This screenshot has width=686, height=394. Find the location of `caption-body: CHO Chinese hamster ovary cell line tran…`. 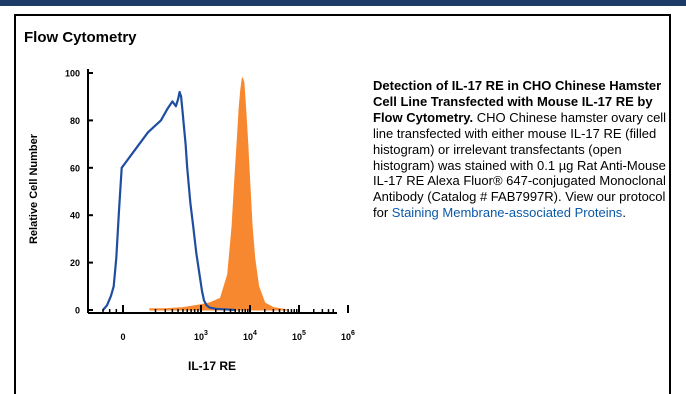

caption-body: CHO Chinese hamster ovary cell line tran… is located at coordinates (520, 165).